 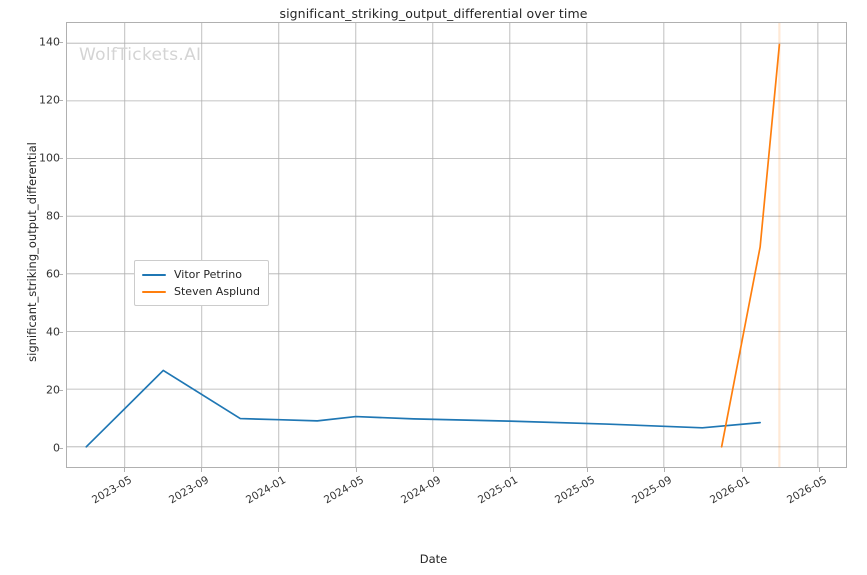 I want to click on legend-item: Vitor Petrino, so click(x=201, y=274).